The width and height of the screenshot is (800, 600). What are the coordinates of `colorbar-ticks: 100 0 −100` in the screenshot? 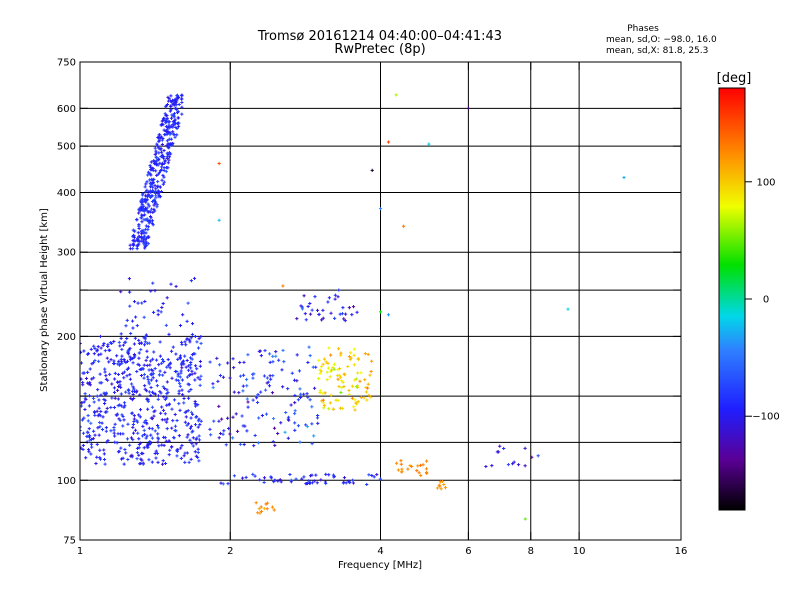 It's located at (762, 300).